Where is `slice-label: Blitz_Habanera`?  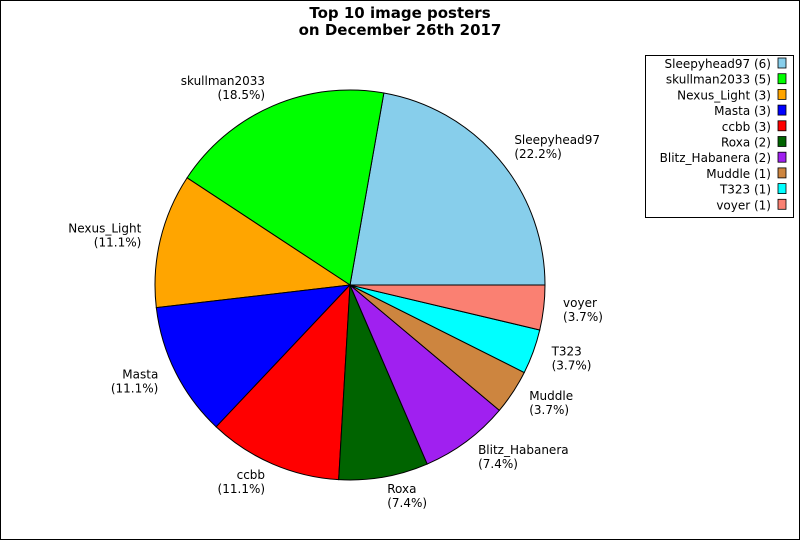 slice-label: Blitz_Habanera is located at coordinates (523, 450).